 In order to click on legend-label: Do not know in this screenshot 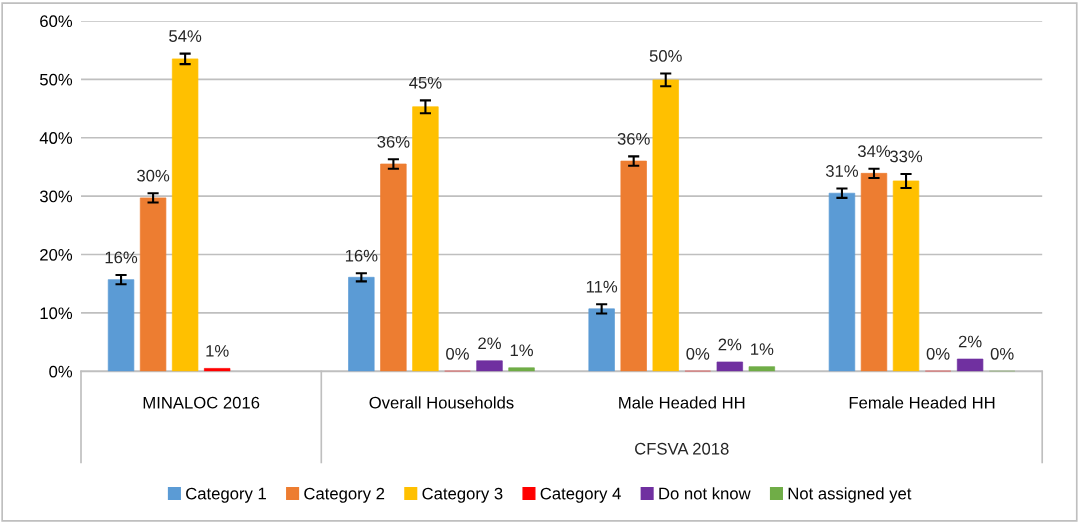, I will do `click(705, 493)`.